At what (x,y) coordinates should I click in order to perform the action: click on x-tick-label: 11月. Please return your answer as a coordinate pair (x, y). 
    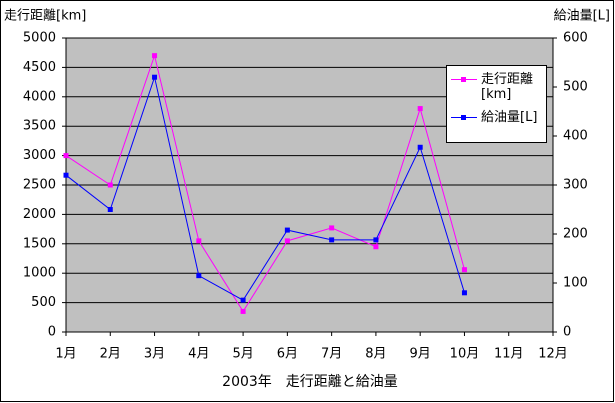
    Looking at the image, I should click on (509, 354).